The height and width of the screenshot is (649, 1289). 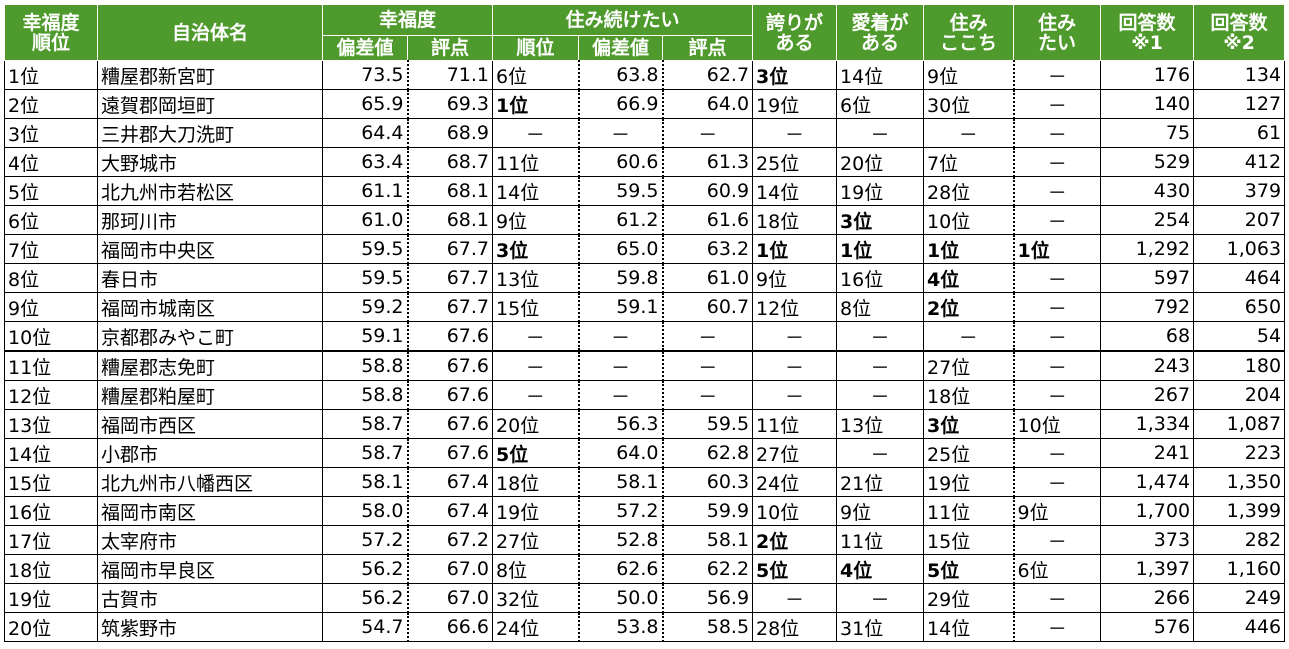 What do you see at coordinates (707, 511) in the screenshot?
I see `table-cell: 59.9` at bounding box center [707, 511].